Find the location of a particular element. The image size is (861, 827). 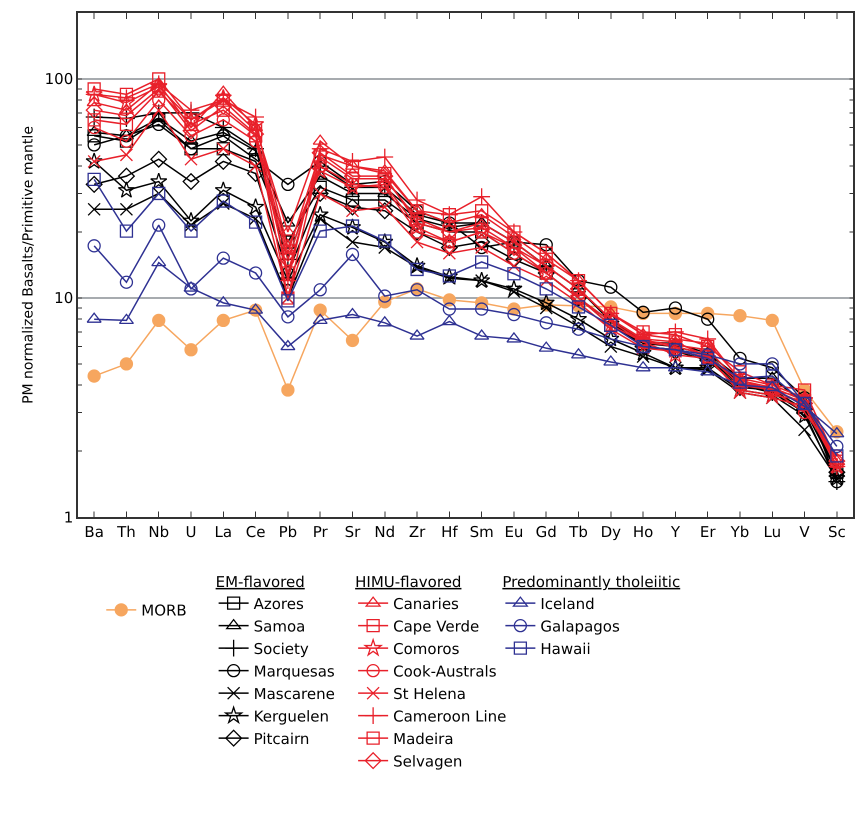

legend-label: Iceland is located at coordinates (567, 604).